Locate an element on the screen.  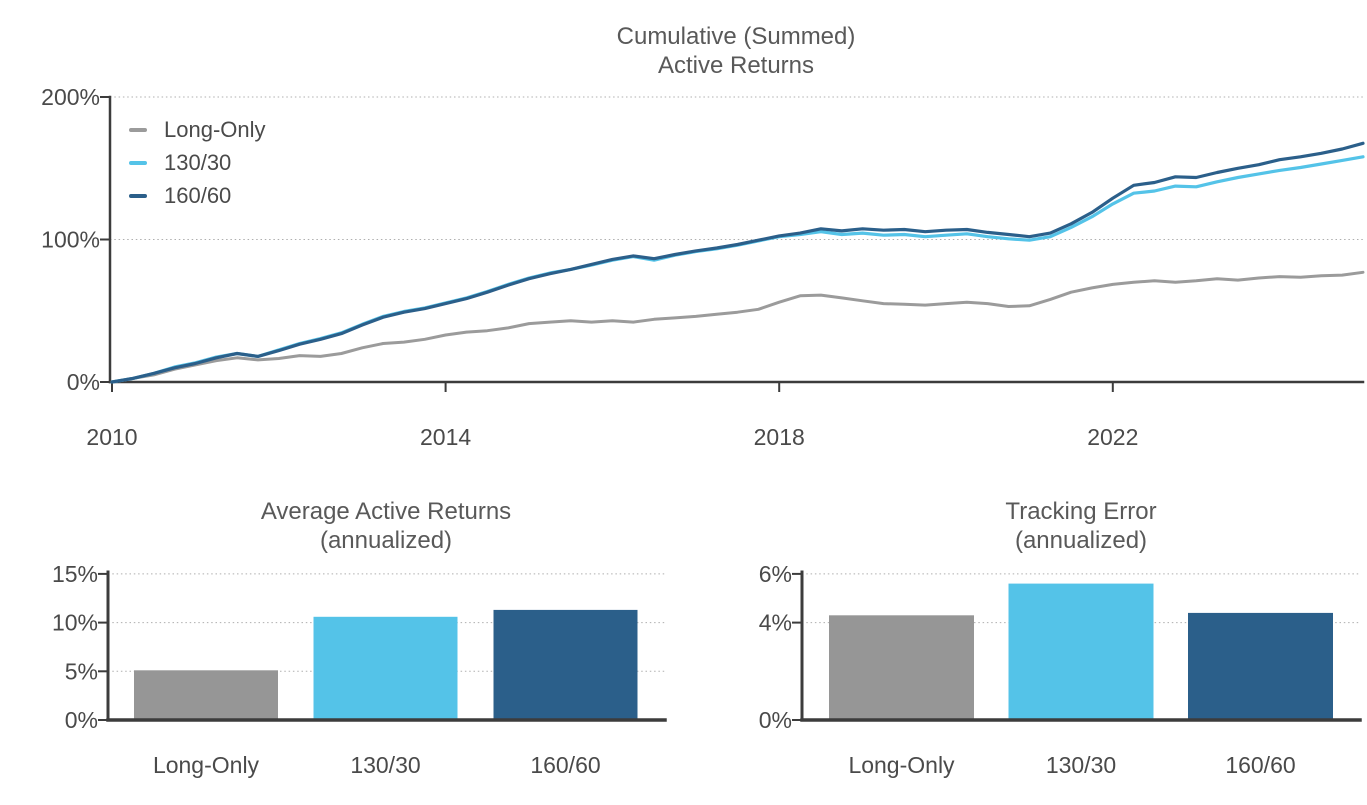
y-tick-label: 6% is located at coordinates (775, 574).